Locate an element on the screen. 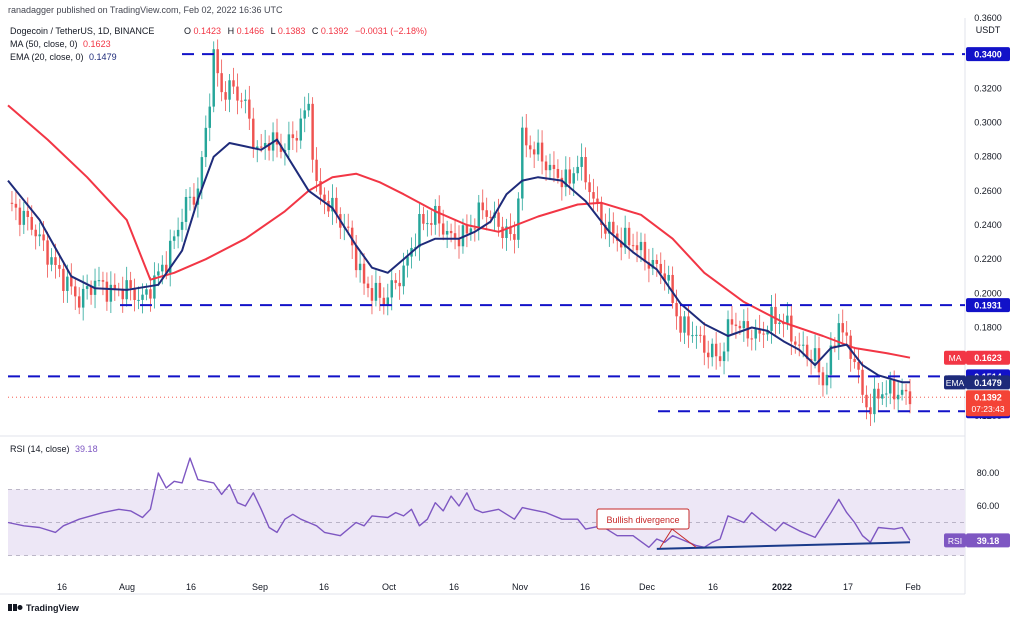 The height and width of the screenshot is (624, 1024). ma-badge: MA 0.1623 is located at coordinates (977, 357).